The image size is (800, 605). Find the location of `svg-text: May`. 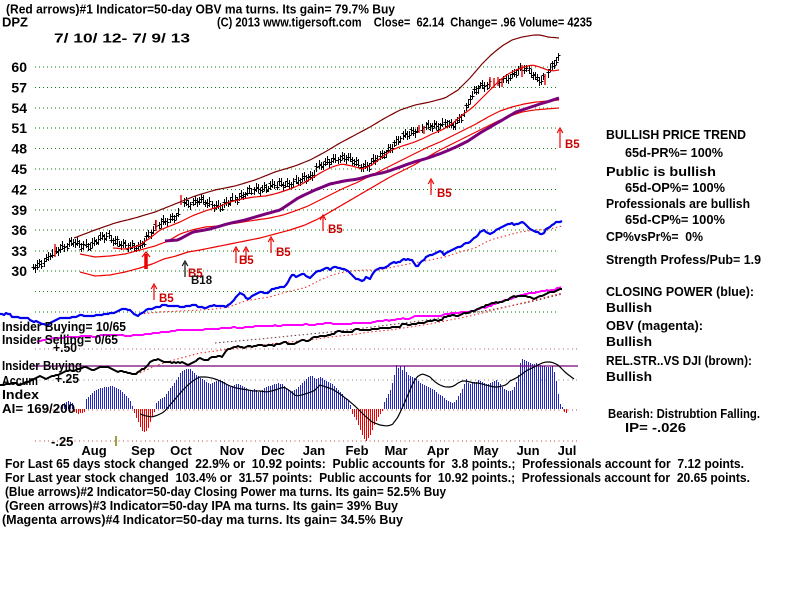

svg-text: May is located at coordinates (486, 450).